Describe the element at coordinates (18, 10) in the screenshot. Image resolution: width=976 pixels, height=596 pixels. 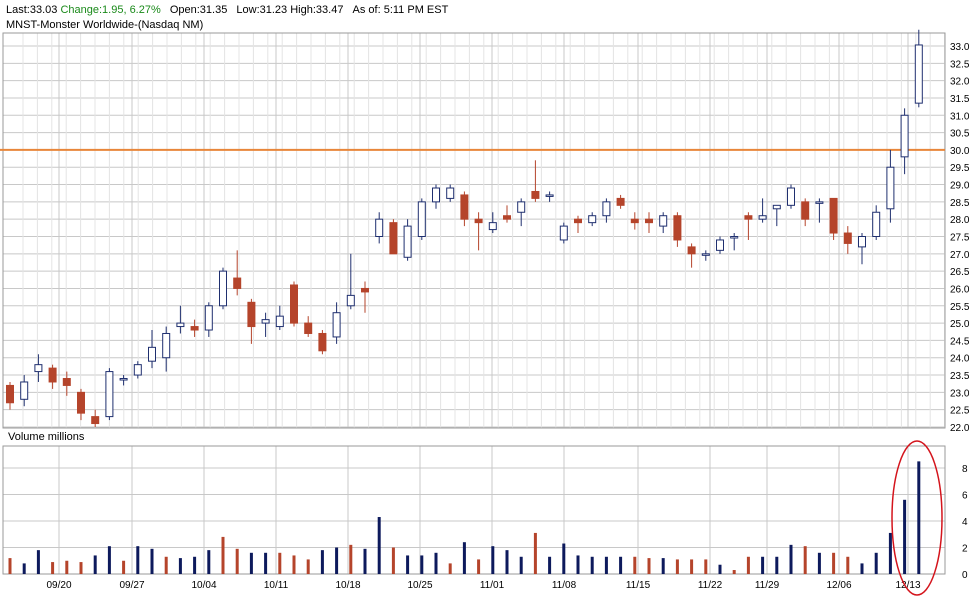
I see `last-label: Last:` at that location.